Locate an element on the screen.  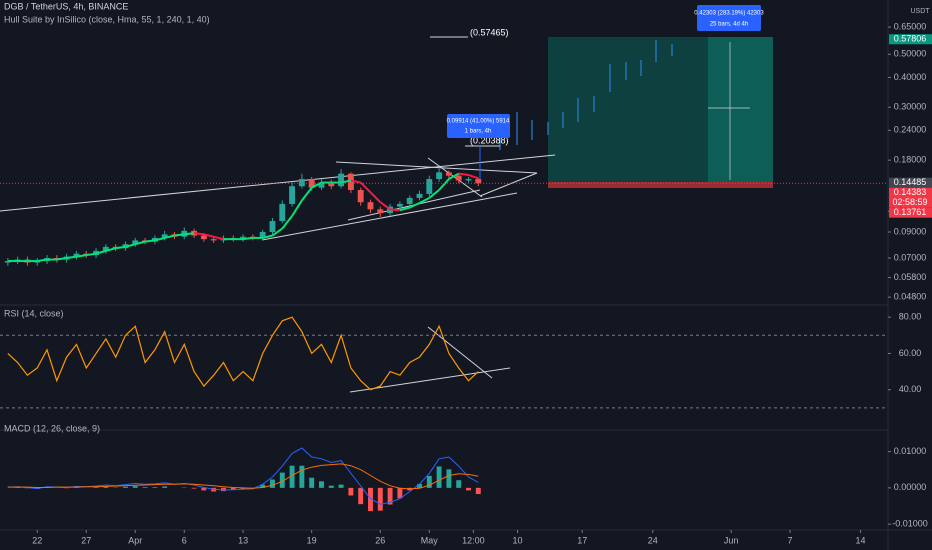
y-tick-label: 0.18000 is located at coordinates (910, 160).